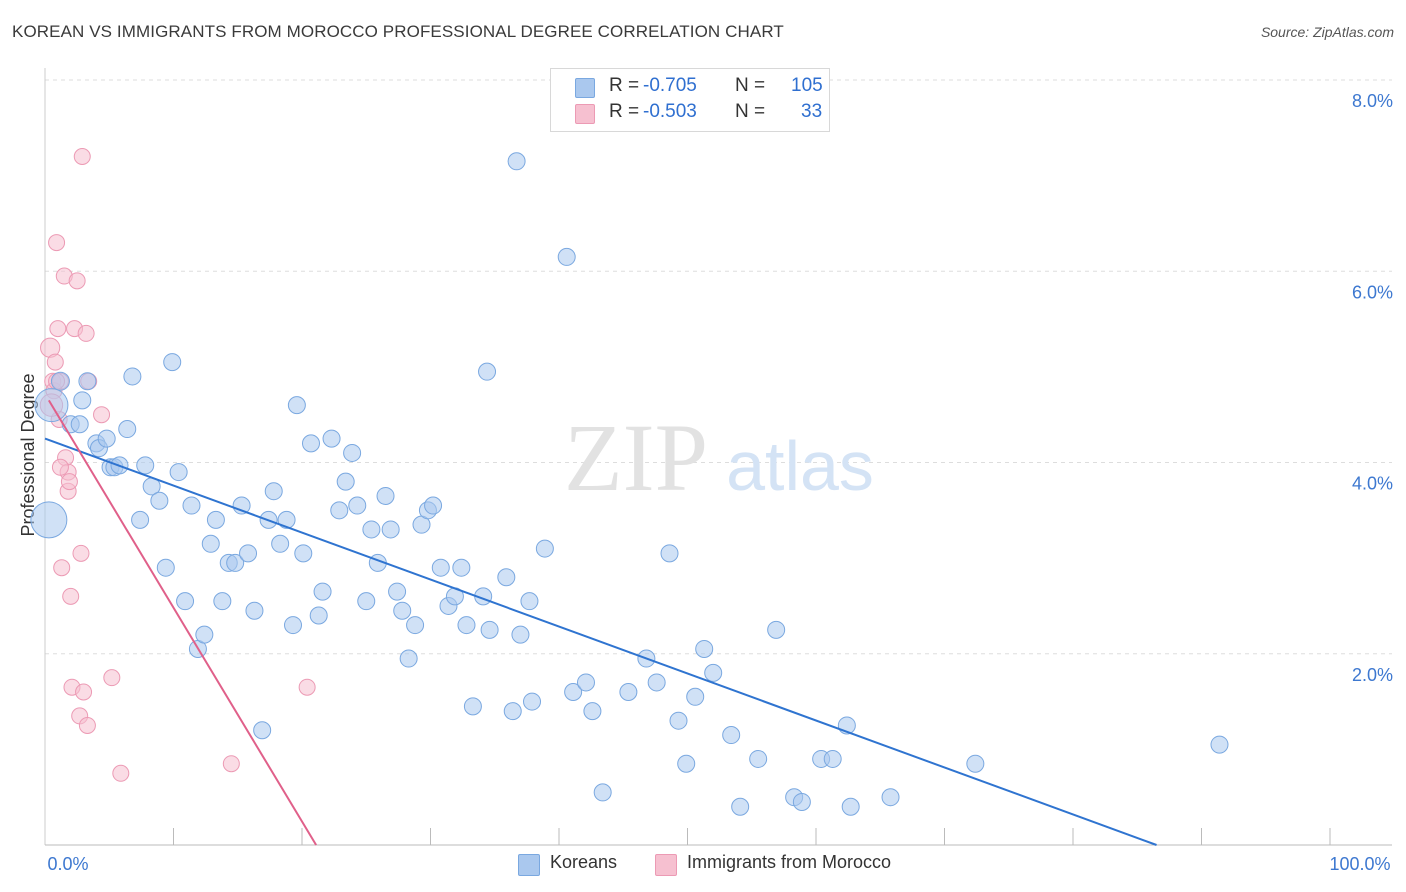 This screenshot has height=892, width=1406. What do you see at coordinates (812, 111) in the screenshot?
I see `n-value: 33` at bounding box center [812, 111].